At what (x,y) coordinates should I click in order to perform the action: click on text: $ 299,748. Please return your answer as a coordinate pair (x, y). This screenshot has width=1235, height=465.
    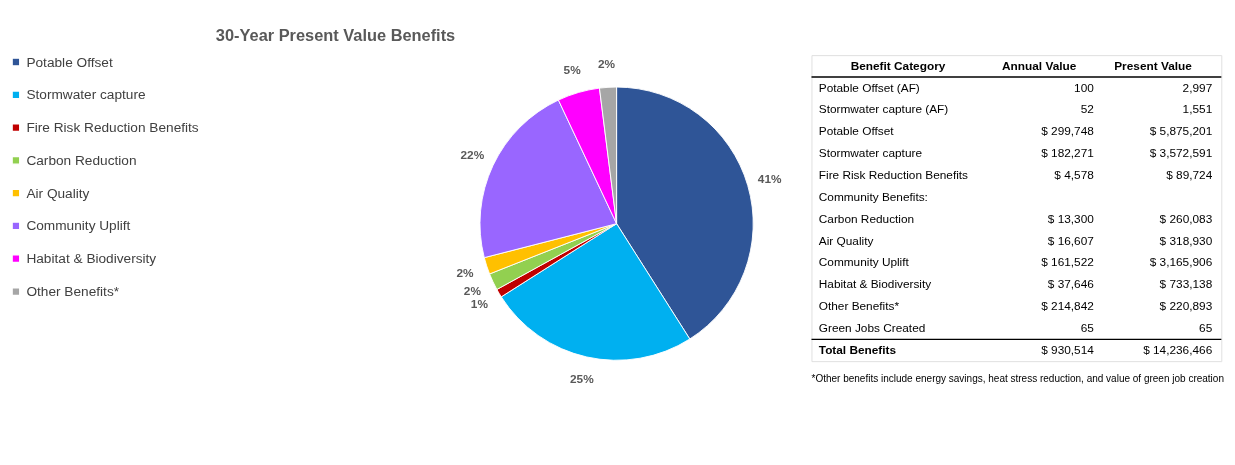
    Looking at the image, I should click on (1068, 131).